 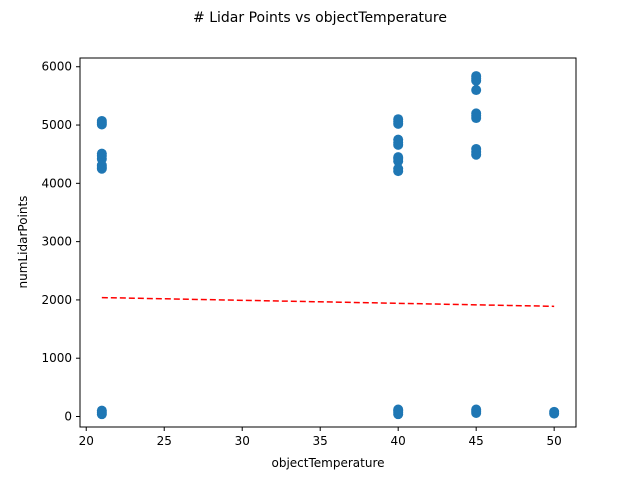 I want to click on y-tick-label: 6000, so click(x=56, y=67).